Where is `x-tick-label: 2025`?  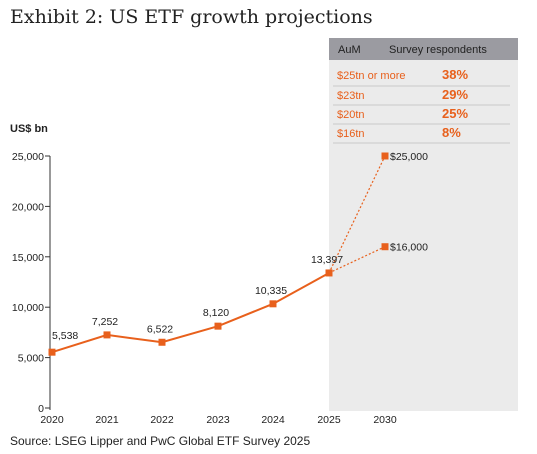 x-tick-label: 2025 is located at coordinates (329, 420).